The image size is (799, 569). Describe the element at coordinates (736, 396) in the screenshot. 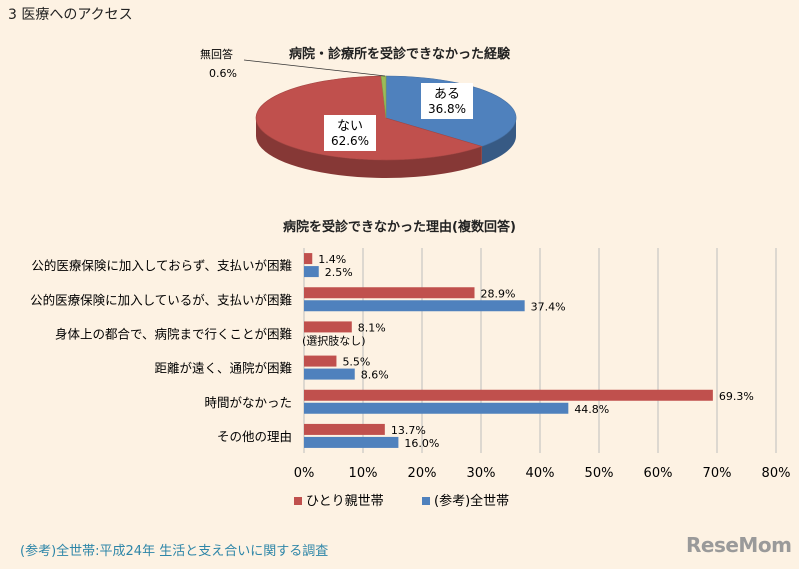

I see `bar-value-label: 69.3%` at that location.